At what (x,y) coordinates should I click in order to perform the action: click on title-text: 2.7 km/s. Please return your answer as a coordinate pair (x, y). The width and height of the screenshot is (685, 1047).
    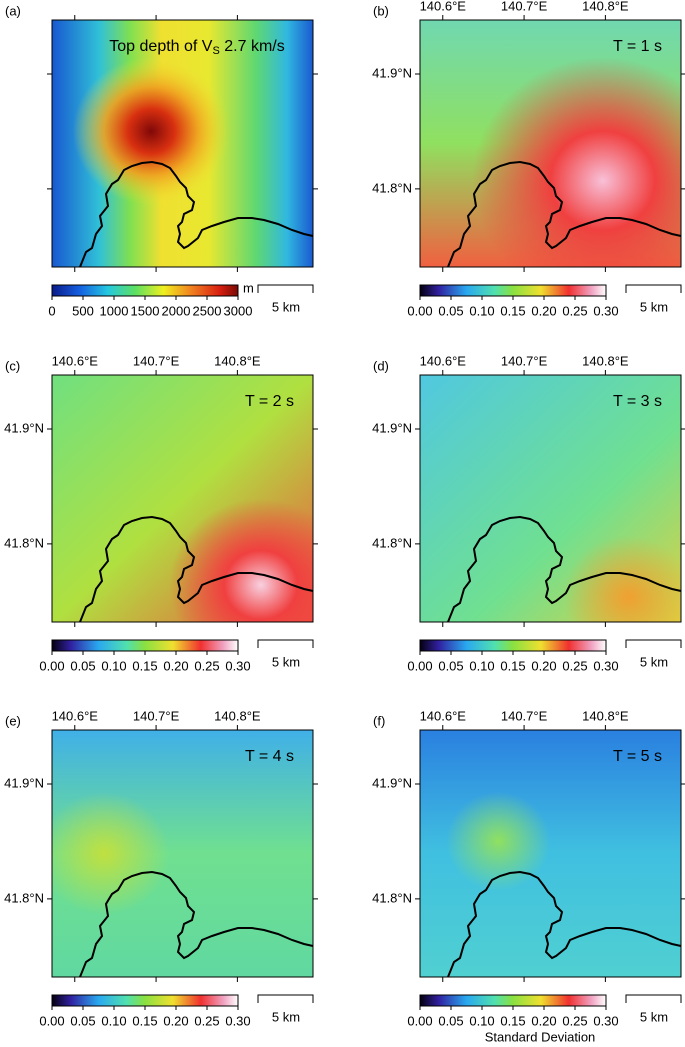
    Looking at the image, I should click on (252, 46).